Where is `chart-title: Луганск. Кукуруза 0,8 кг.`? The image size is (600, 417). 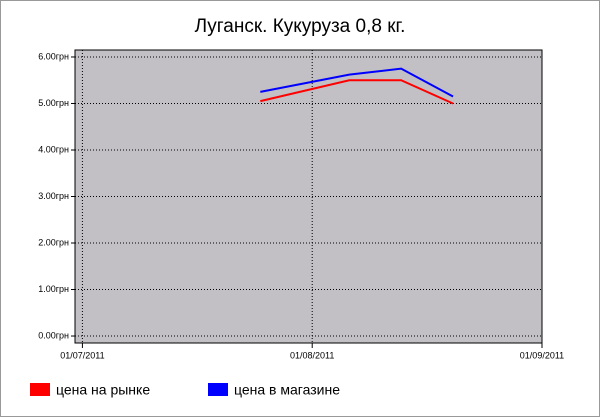
chart-title: Луганск. Кукуруза 0,8 кг. is located at coordinates (300, 26).